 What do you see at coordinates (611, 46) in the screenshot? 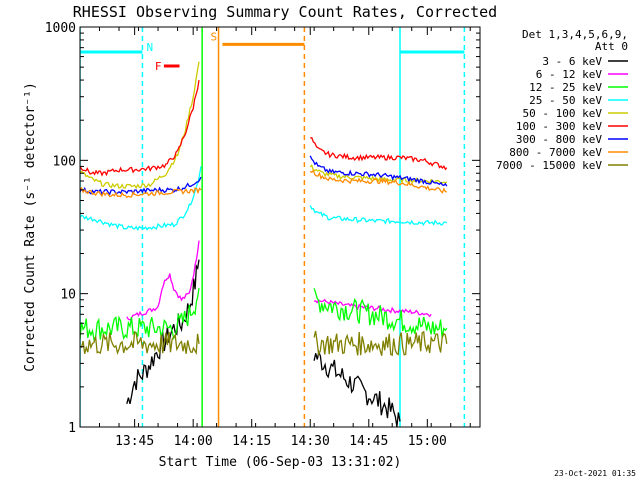
I see `legend-header: Att 0` at bounding box center [611, 46].